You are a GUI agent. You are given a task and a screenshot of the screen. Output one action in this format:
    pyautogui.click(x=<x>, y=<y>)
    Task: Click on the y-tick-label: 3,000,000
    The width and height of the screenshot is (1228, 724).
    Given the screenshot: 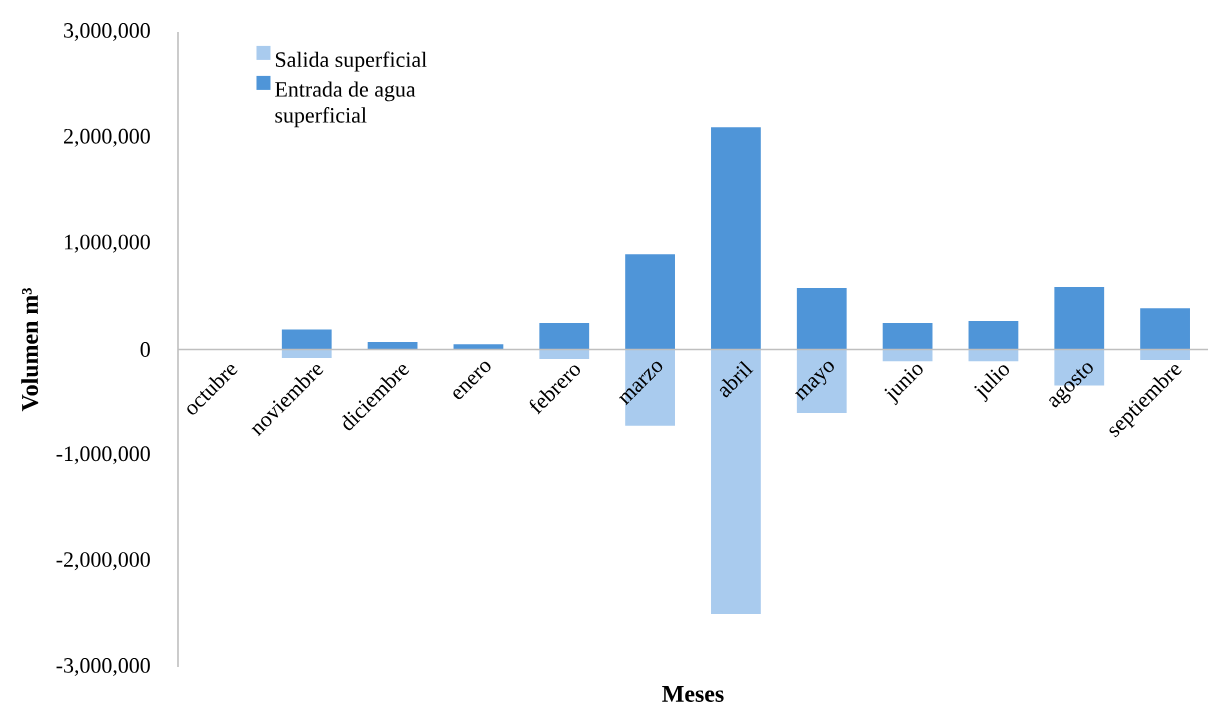 What is the action you would take?
    pyautogui.click(x=107, y=32)
    